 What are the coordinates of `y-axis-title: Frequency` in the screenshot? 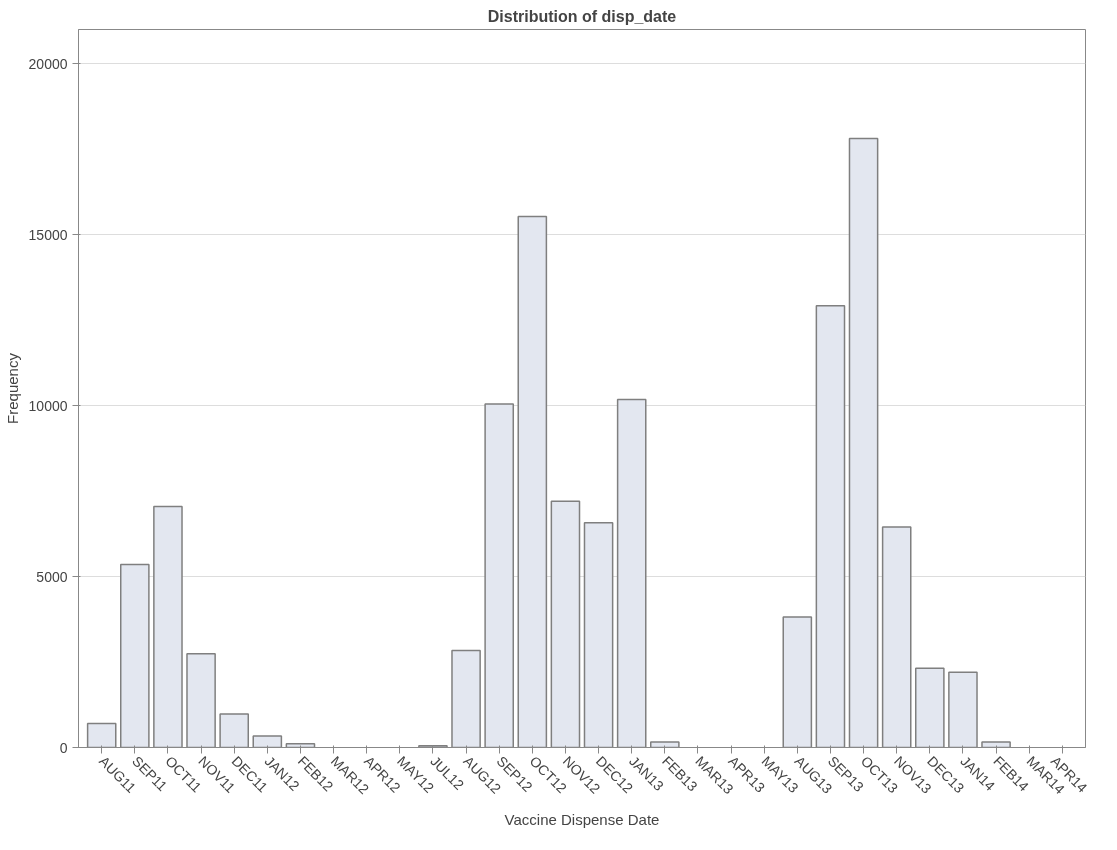 It's located at (12, 388).